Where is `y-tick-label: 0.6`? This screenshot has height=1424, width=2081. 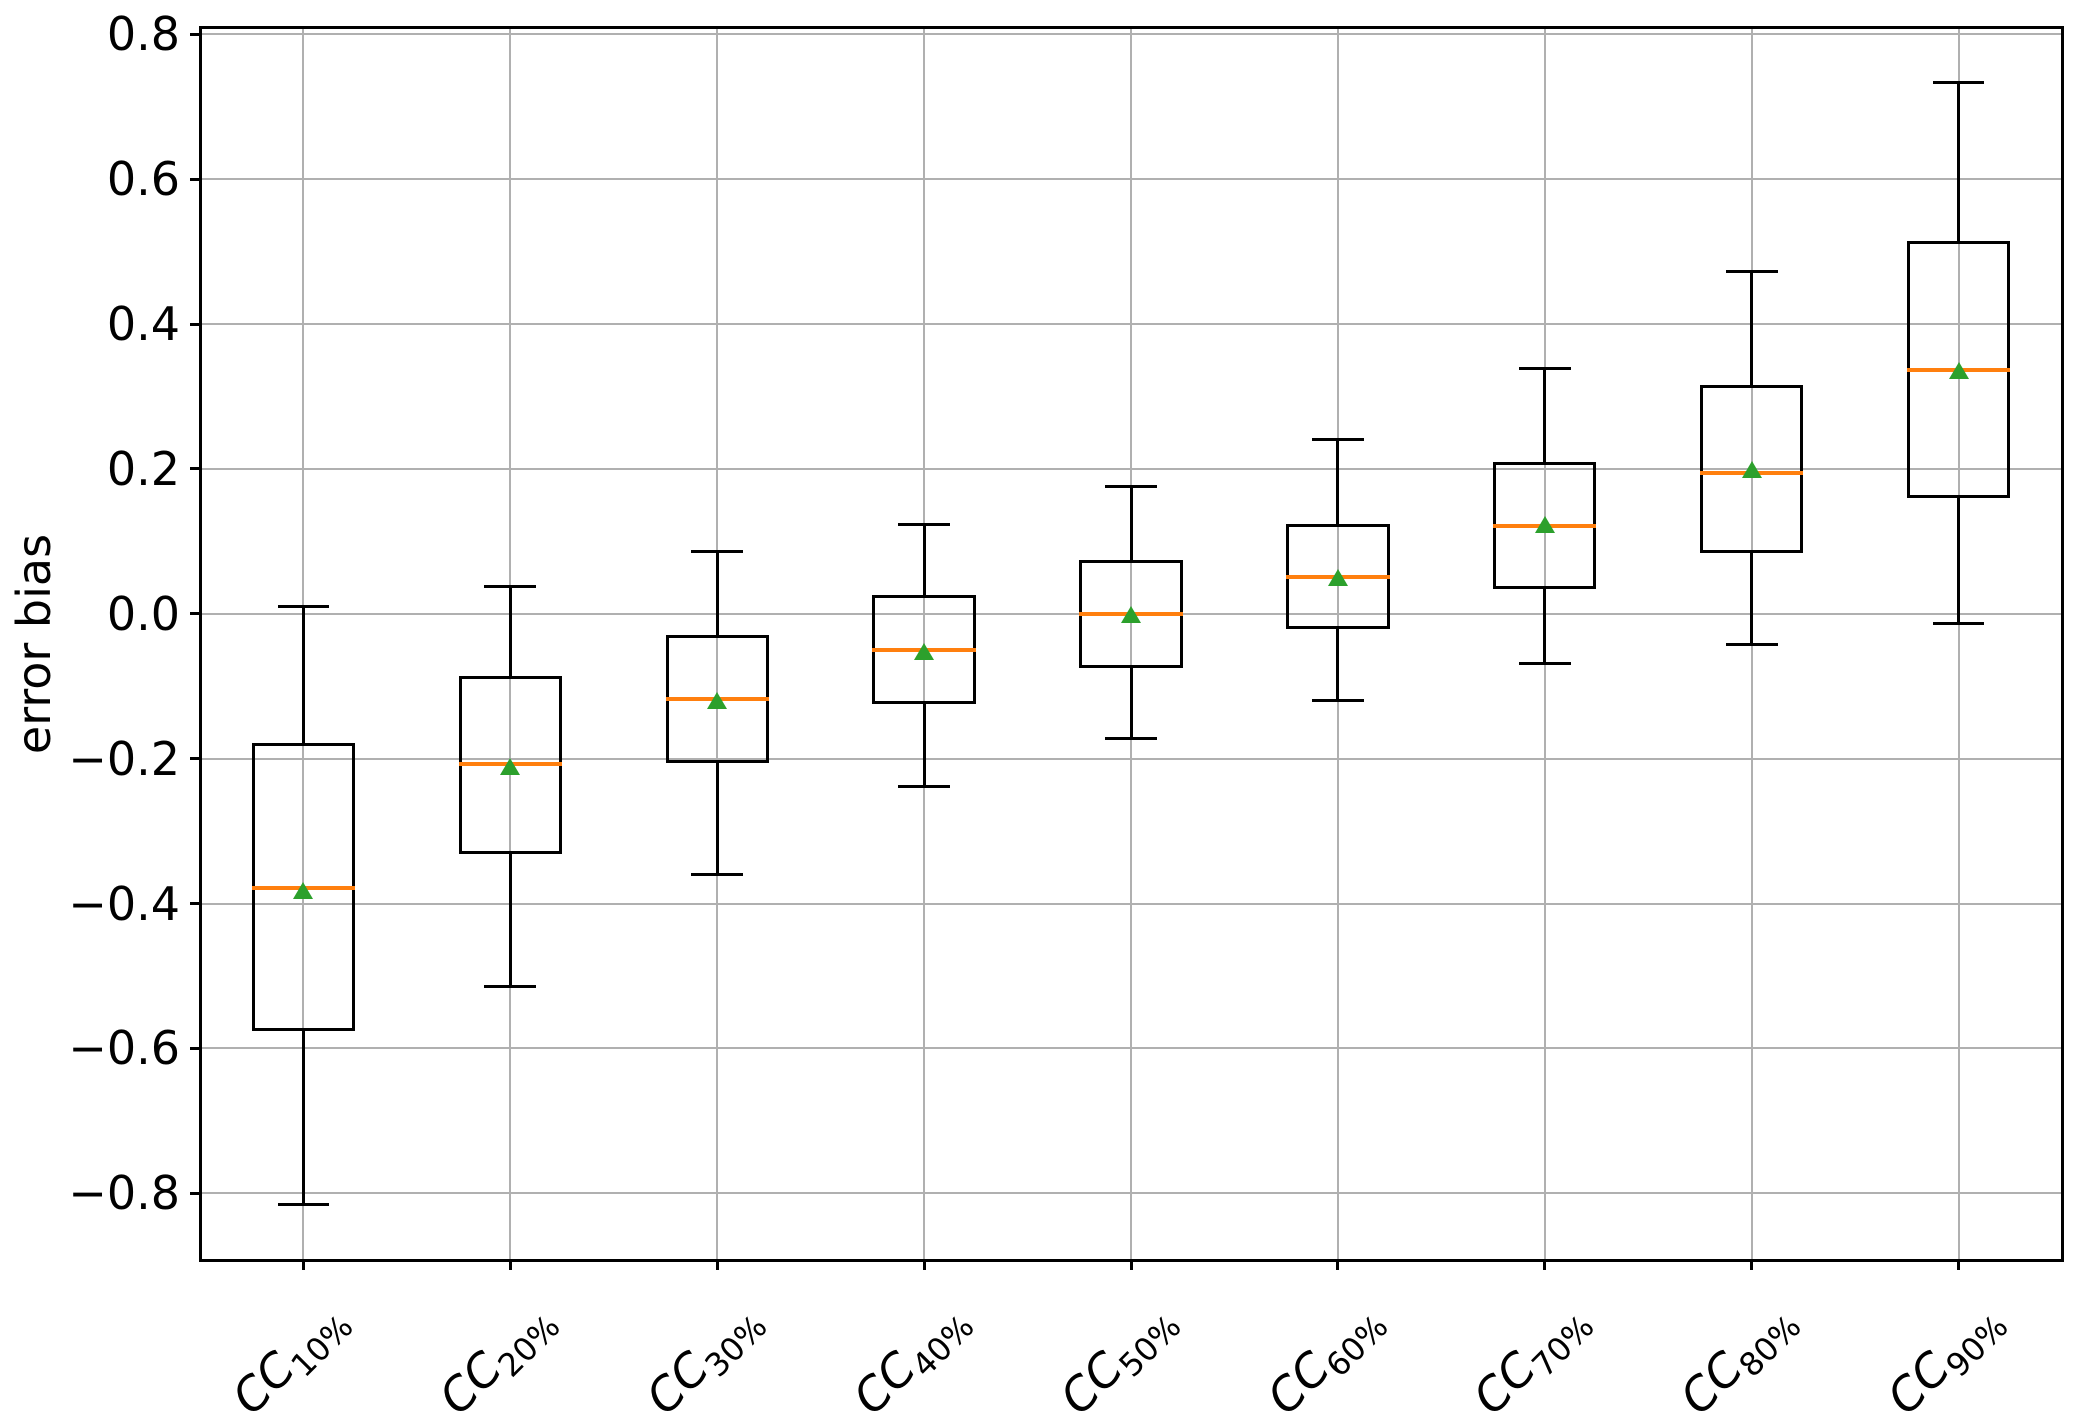
y-tick-label: 0.6 is located at coordinates (143, 179).